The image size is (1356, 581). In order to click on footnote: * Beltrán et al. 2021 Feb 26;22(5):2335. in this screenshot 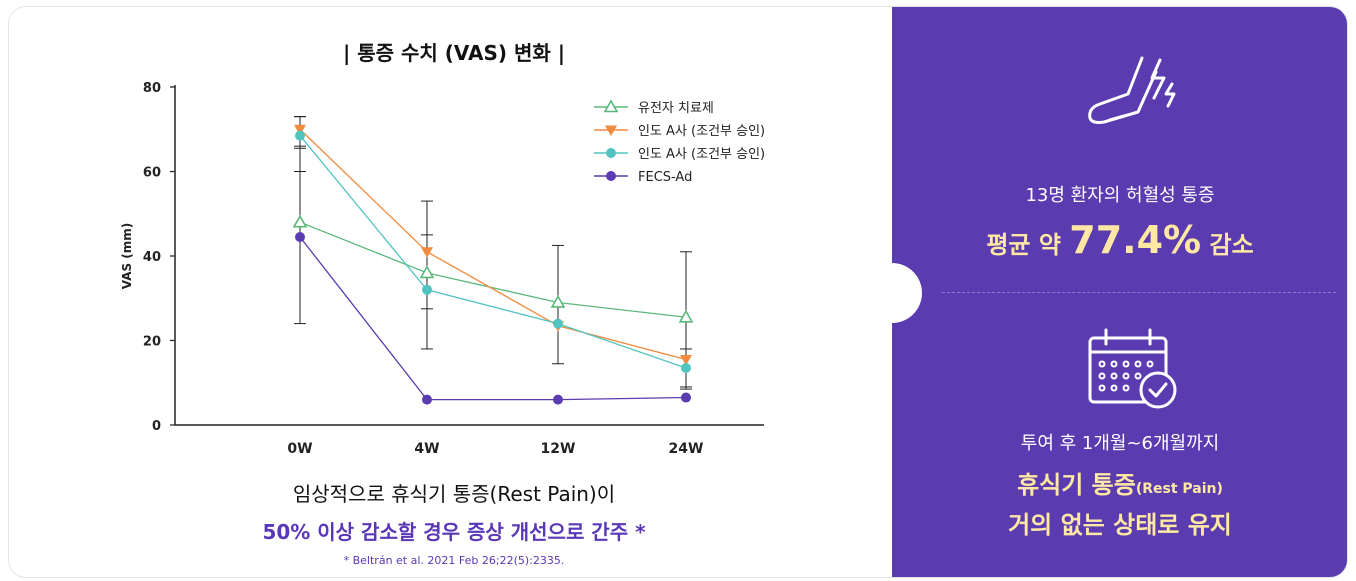, I will do `click(454, 560)`.